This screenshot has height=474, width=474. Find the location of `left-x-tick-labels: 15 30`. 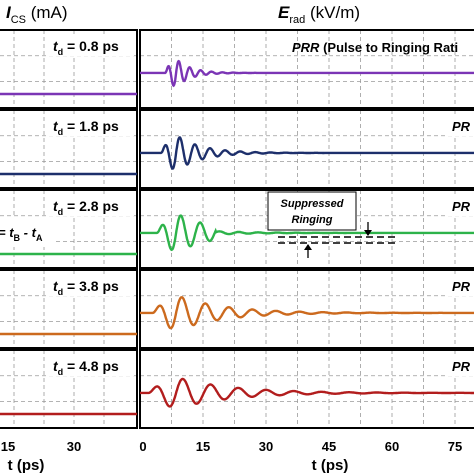

left-x-tick-labels: 15 30 is located at coordinates (41, 446).